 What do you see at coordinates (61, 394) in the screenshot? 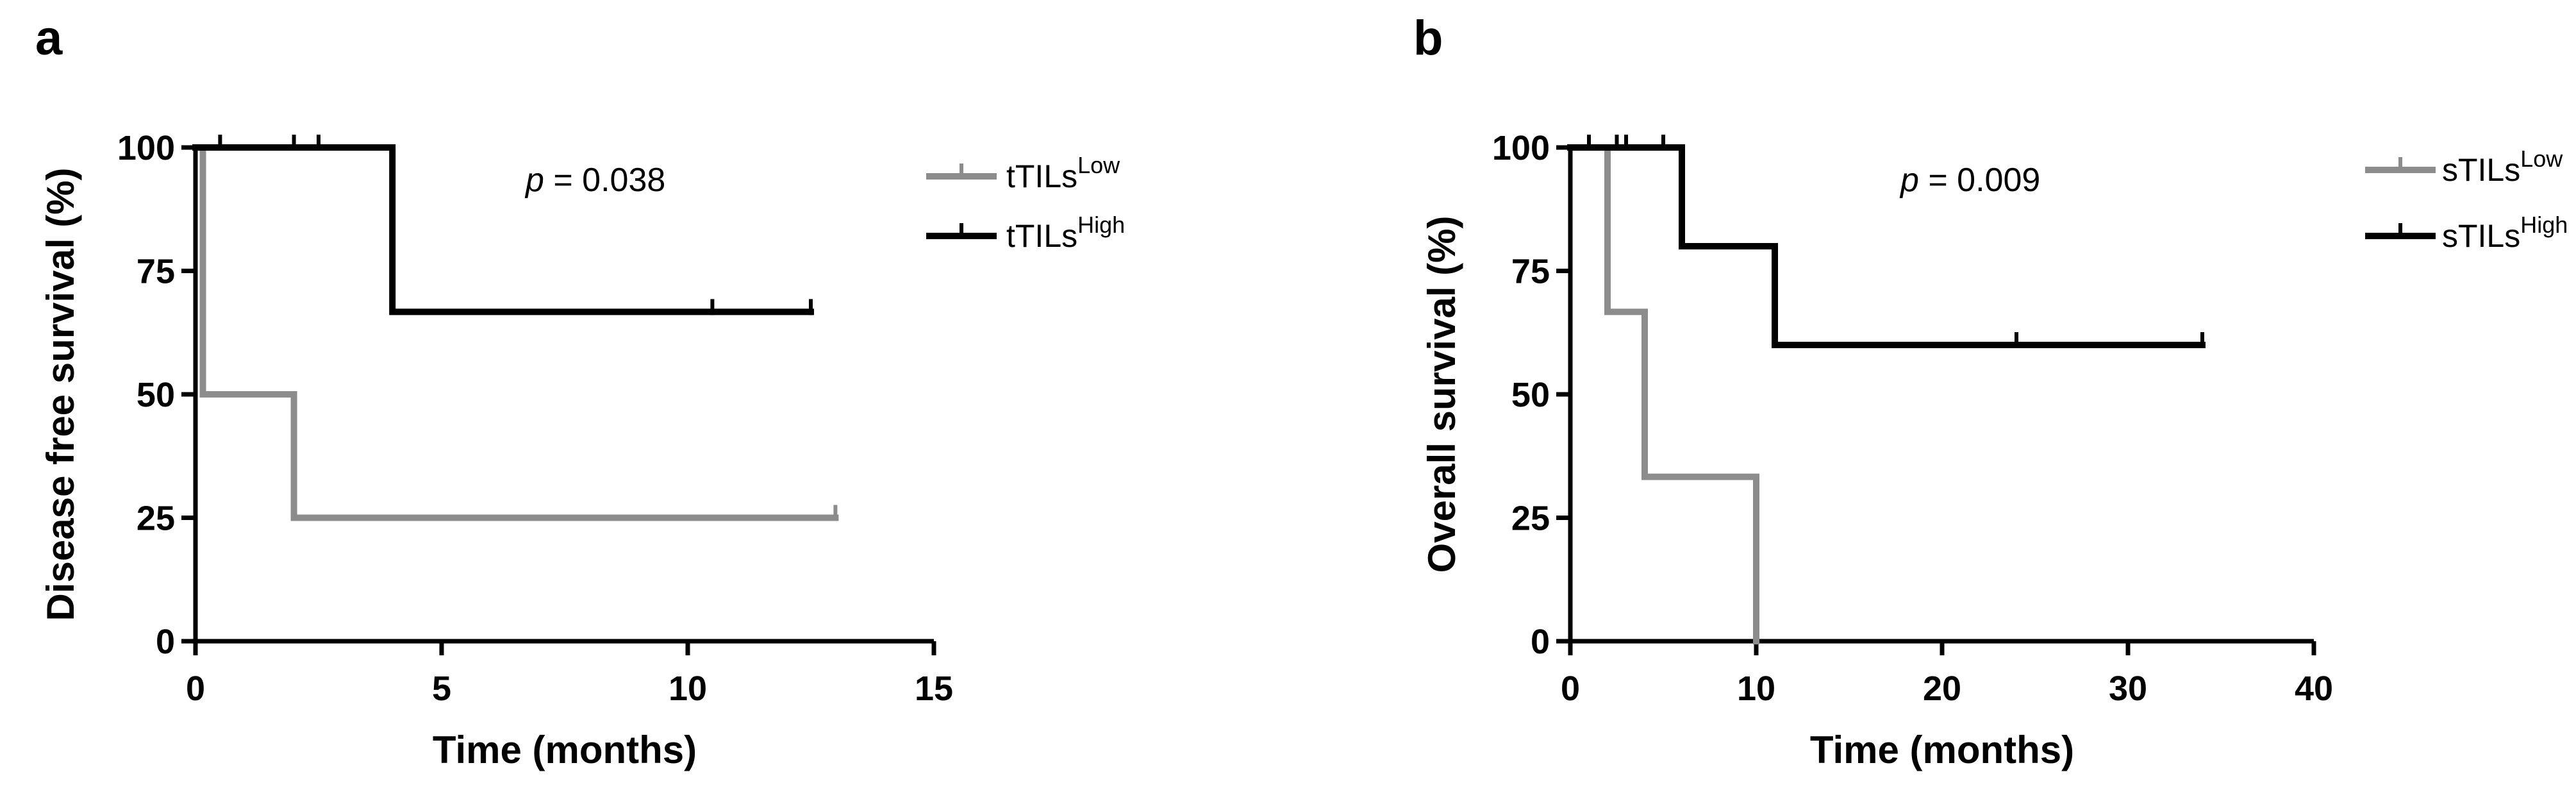
I see `y-axis-title: Disease free survival (%)` at bounding box center [61, 394].